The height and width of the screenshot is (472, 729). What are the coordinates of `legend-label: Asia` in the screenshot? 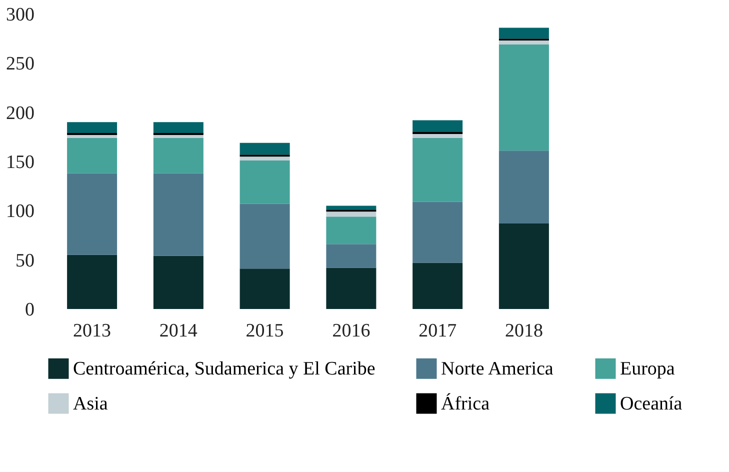 It's located at (90, 404).